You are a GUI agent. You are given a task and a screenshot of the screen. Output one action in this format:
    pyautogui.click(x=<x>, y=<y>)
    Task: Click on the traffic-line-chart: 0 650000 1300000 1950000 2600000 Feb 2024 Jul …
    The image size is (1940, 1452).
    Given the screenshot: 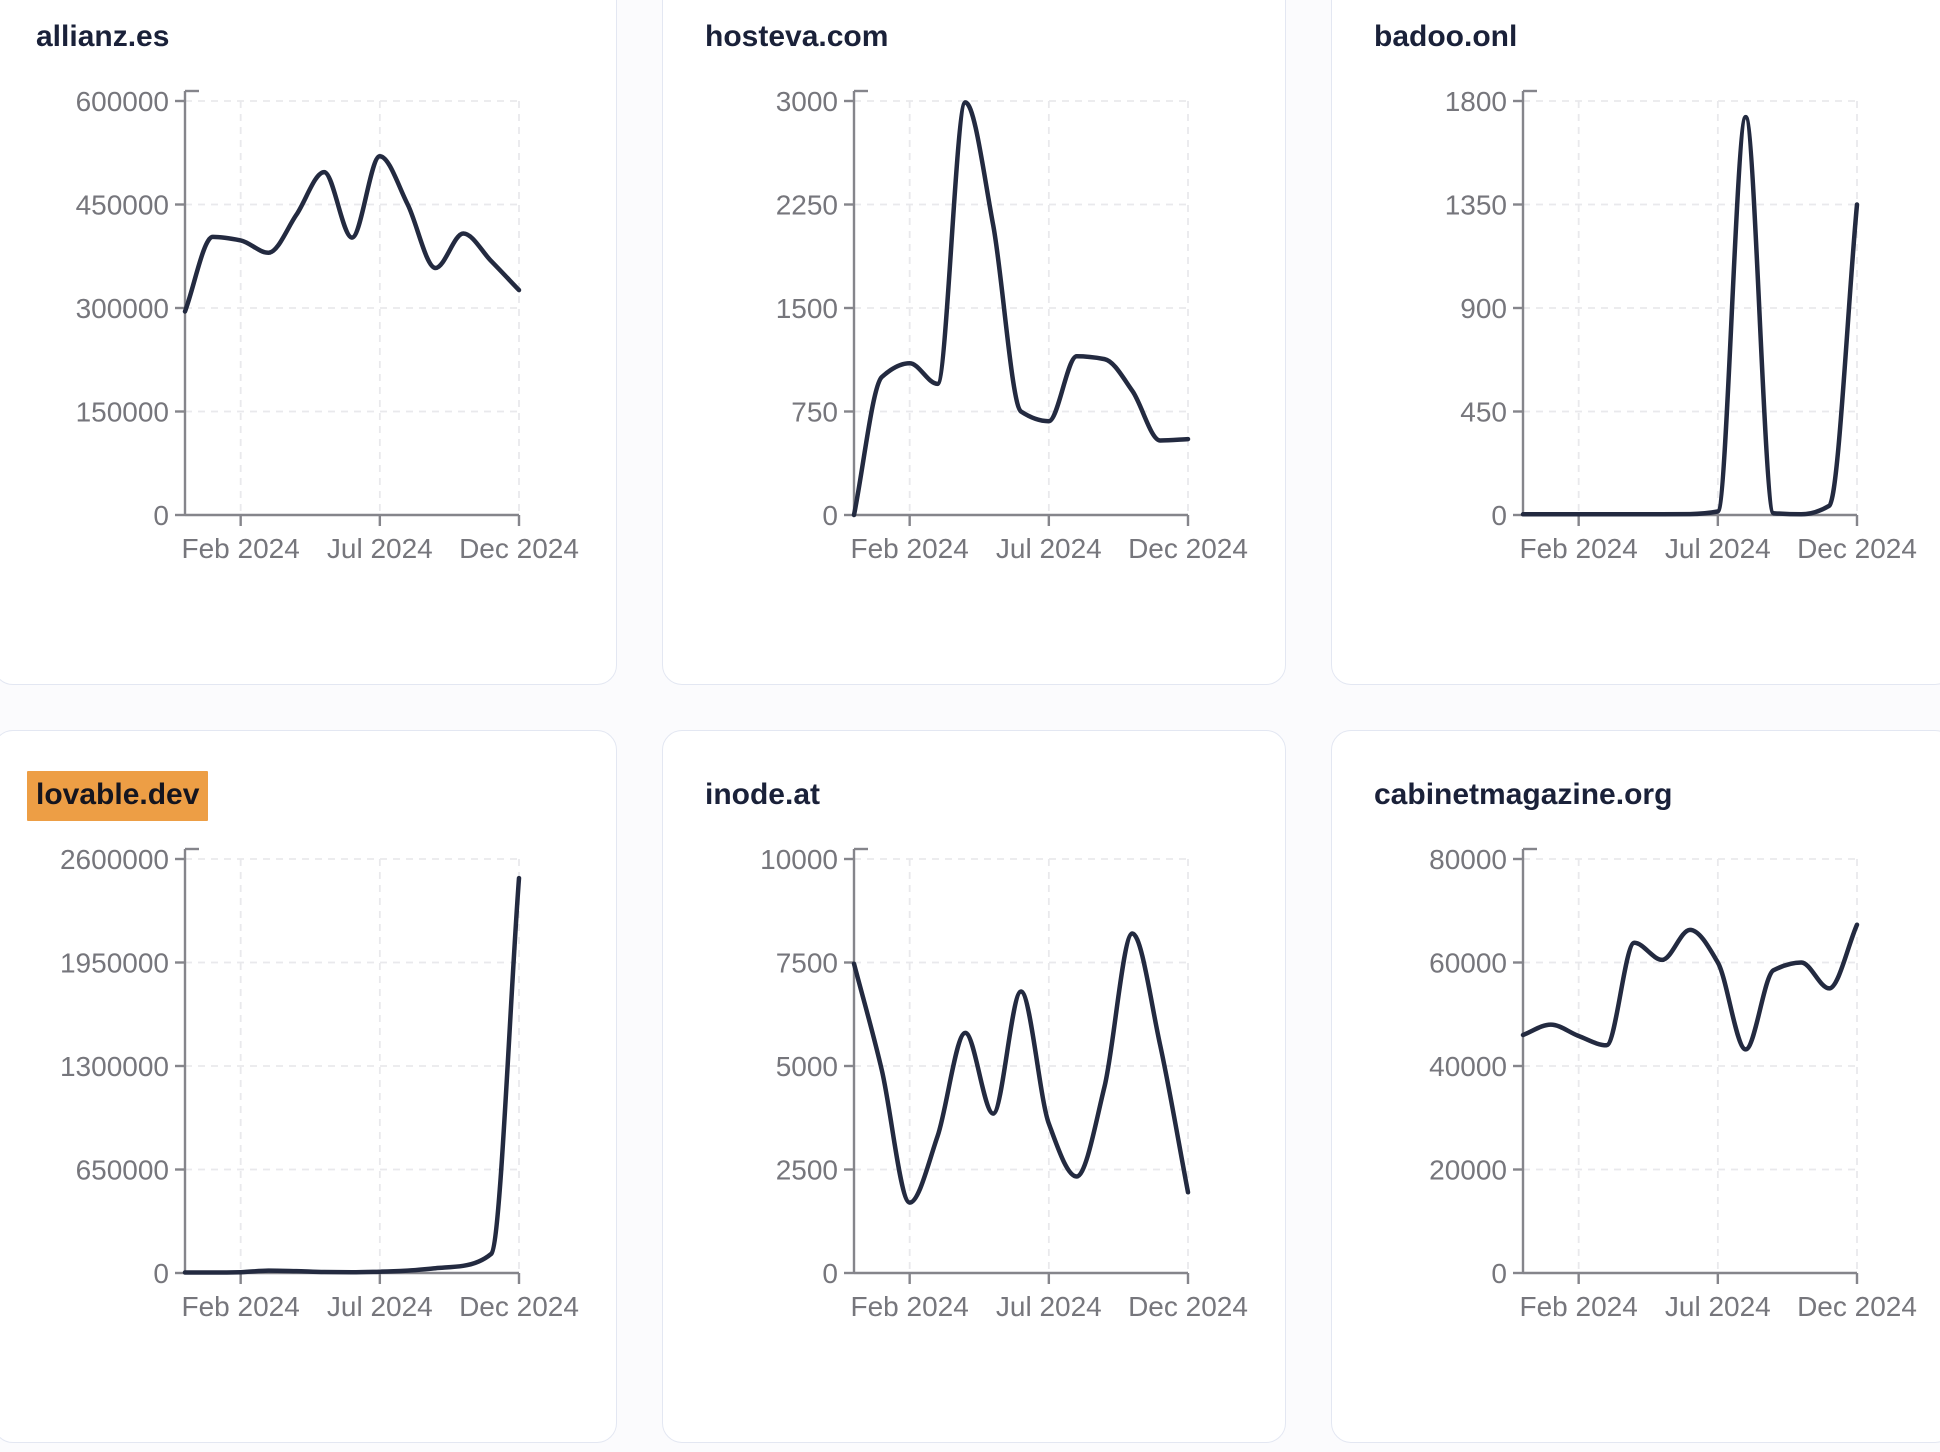 What is the action you would take?
    pyautogui.click(x=319, y=1083)
    